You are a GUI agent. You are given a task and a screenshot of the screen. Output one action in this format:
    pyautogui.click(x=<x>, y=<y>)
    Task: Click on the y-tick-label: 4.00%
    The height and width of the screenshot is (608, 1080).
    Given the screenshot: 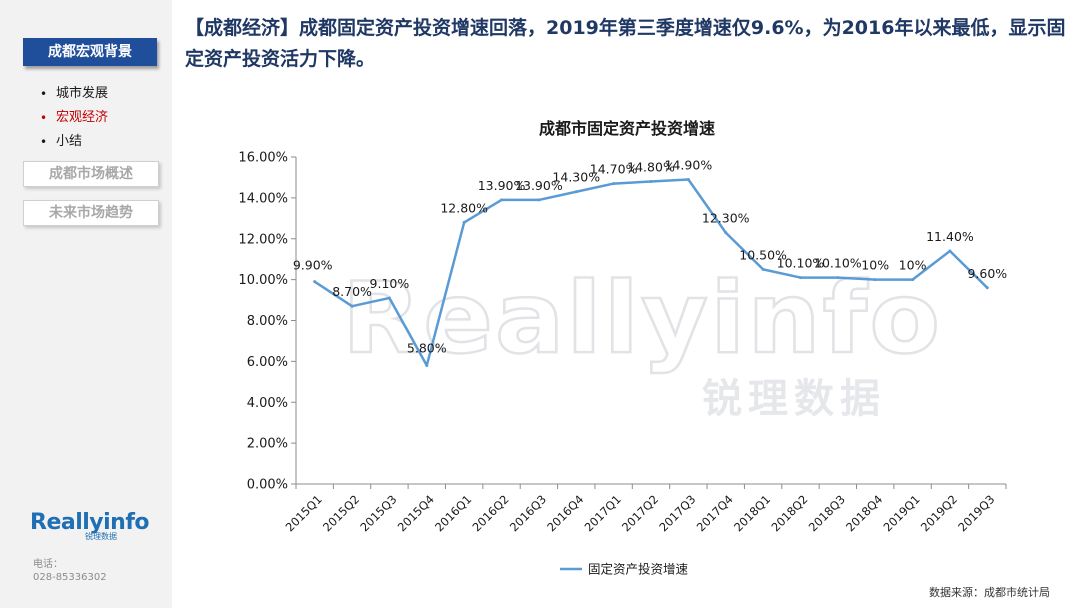 What is the action you would take?
    pyautogui.click(x=267, y=403)
    